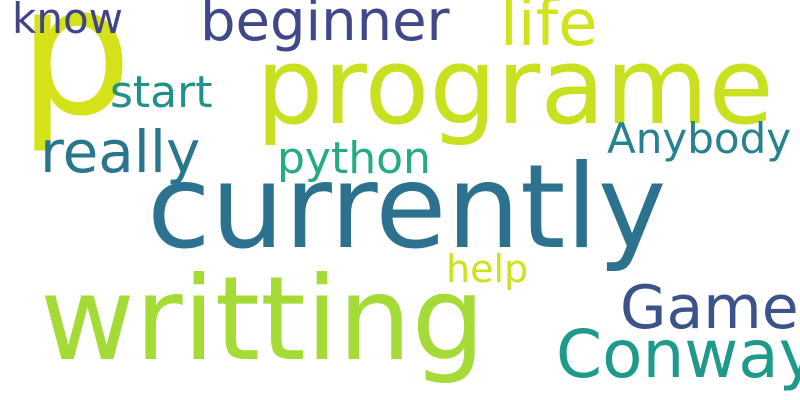 Image resolution: width=800 pixels, height=400 pixels. Describe the element at coordinates (120, 152) in the screenshot. I see `word-really: really` at that location.